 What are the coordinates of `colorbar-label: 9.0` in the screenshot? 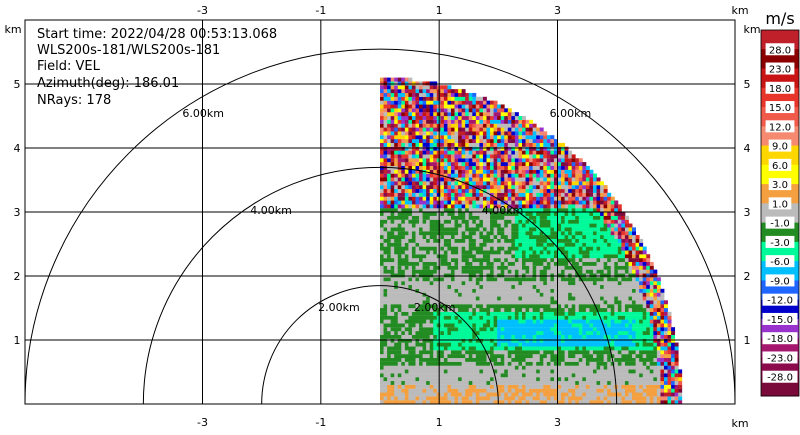 It's located at (780, 147).